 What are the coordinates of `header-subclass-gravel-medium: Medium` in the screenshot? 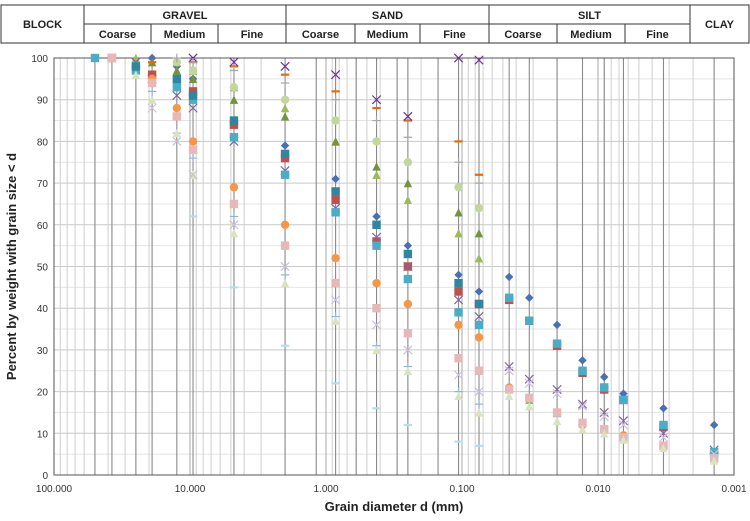 It's located at (185, 35).